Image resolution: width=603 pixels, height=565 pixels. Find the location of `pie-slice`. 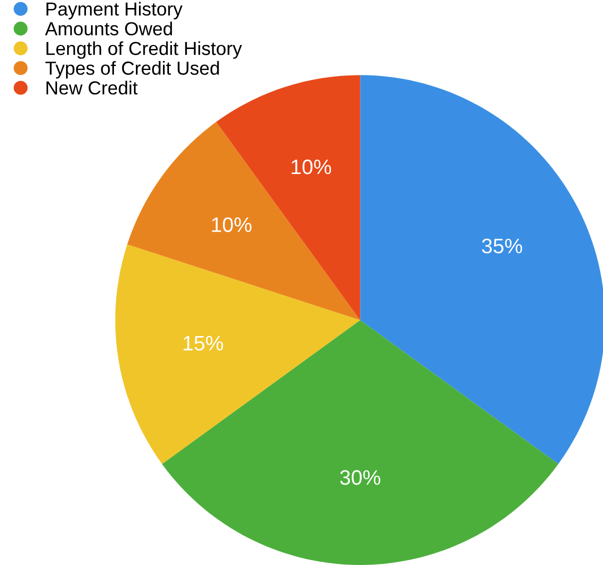

pie-slice is located at coordinates (243, 221).